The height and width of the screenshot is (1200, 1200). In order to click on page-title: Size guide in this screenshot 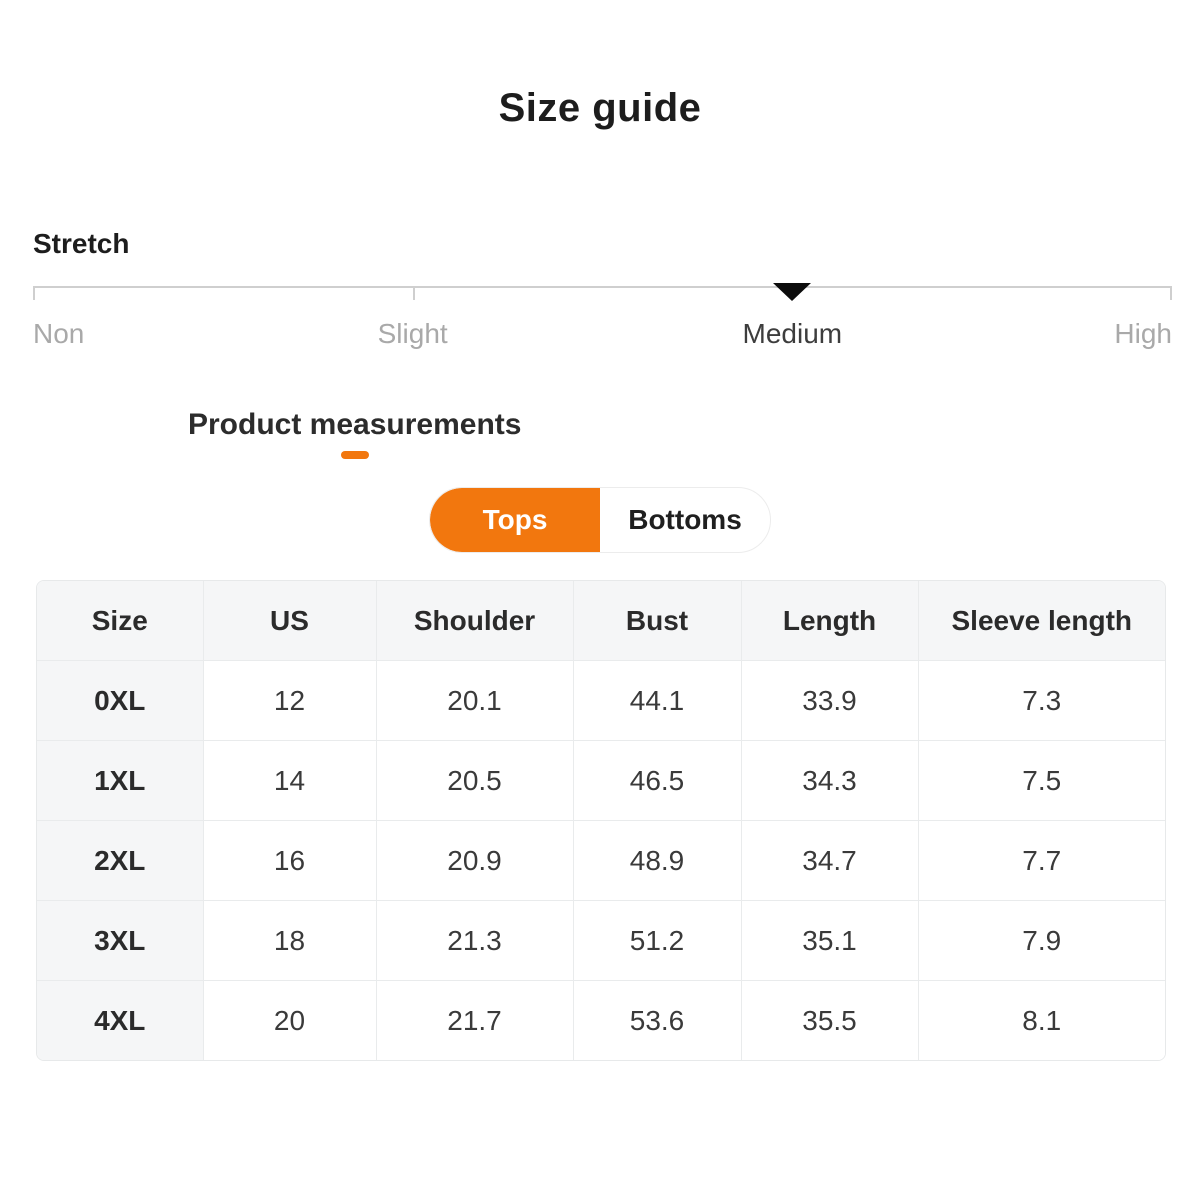, I will do `click(600, 108)`.